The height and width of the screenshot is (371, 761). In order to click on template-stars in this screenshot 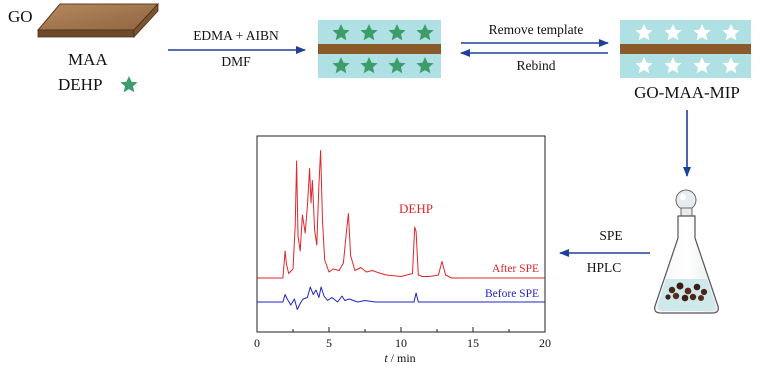, I will do `click(383, 49)`.